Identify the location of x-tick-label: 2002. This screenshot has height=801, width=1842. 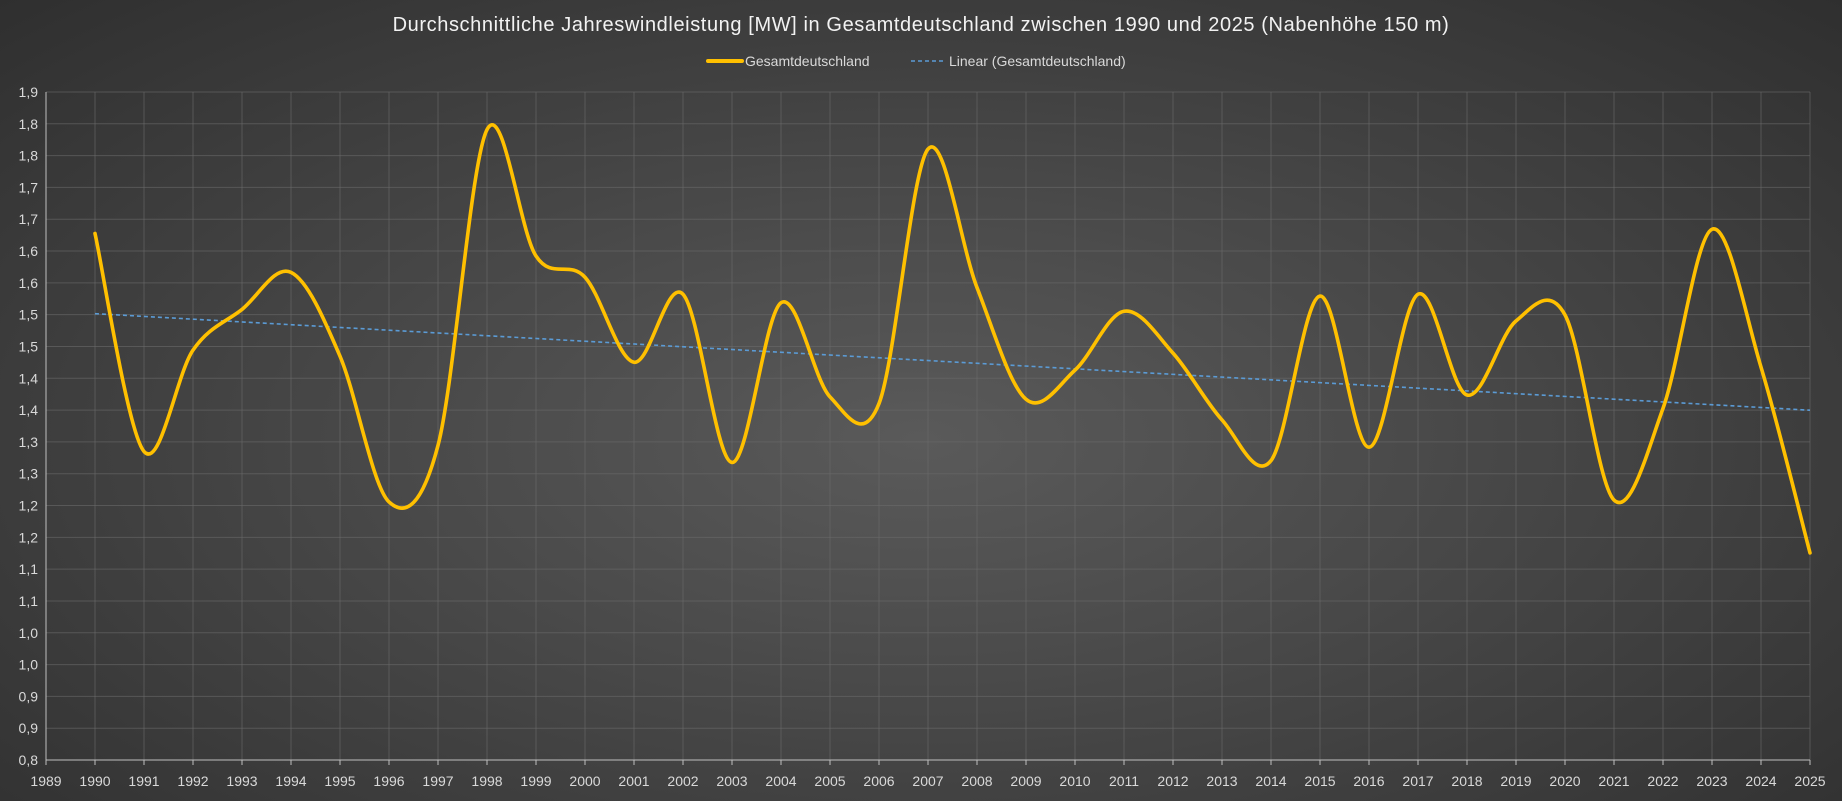
(682, 781).